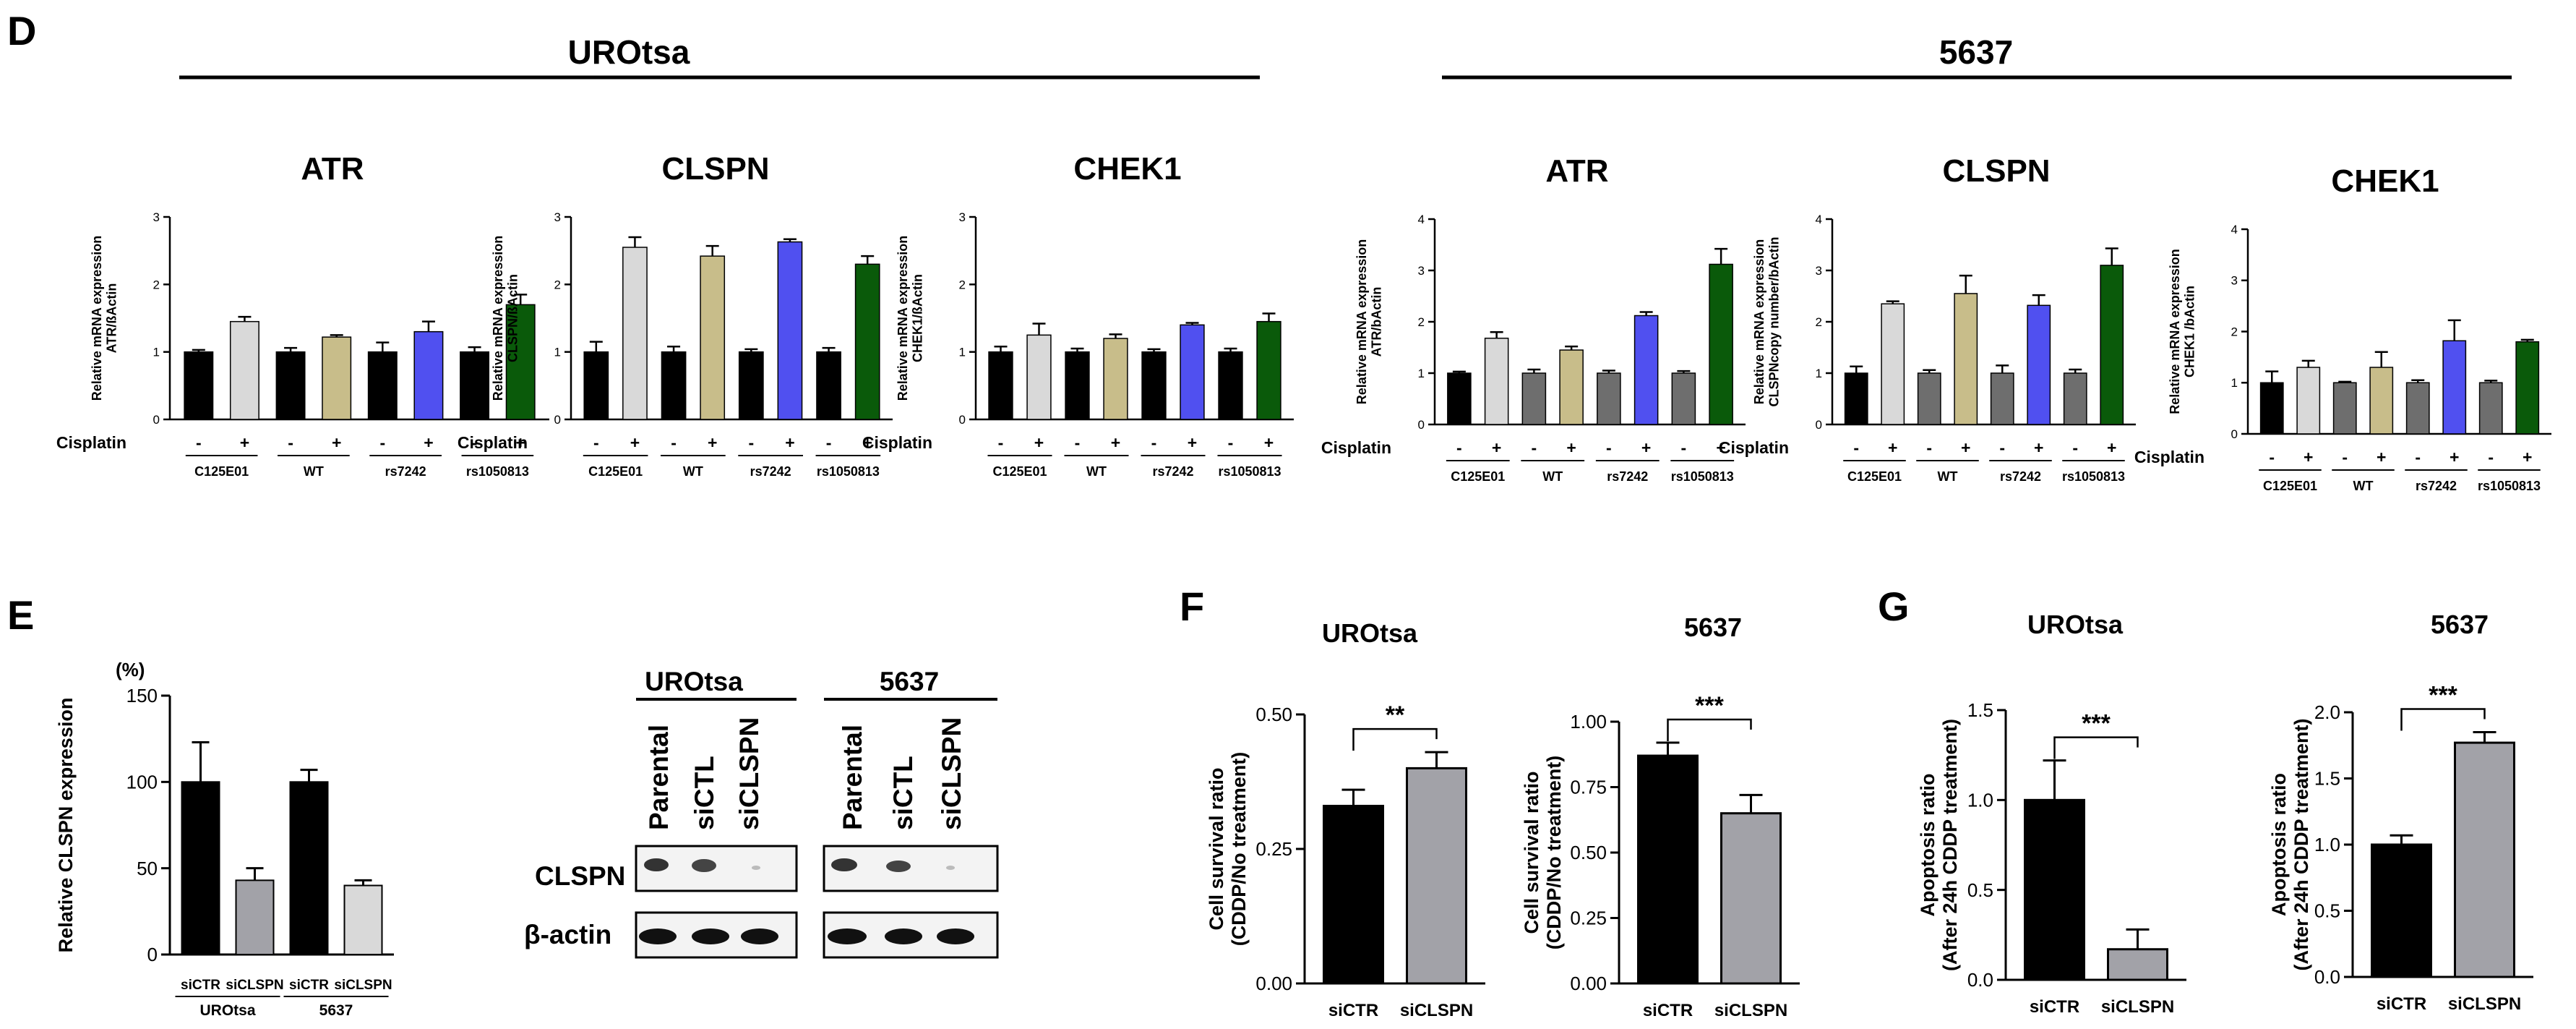  Describe the element at coordinates (2175, 332) in the screenshot. I see `chart-d-5637-chek1-ylabel: Relative mRNA expression` at that location.